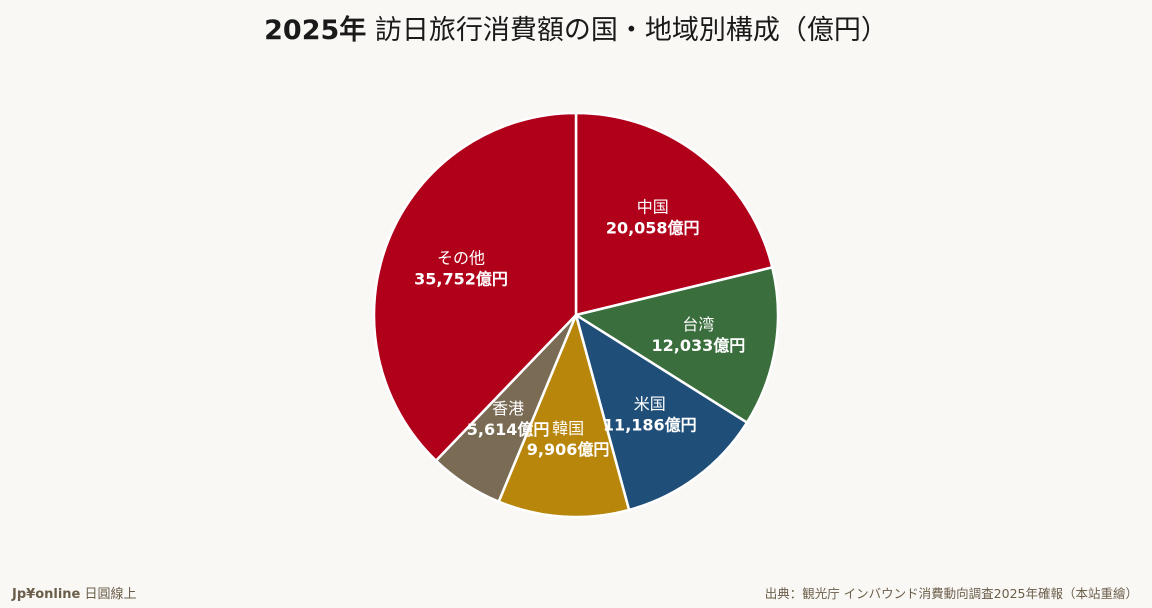 Image resolution: width=1152 pixels, height=608 pixels. Describe the element at coordinates (653, 207) in the screenshot. I see `slice-category-label: 中国` at that location.